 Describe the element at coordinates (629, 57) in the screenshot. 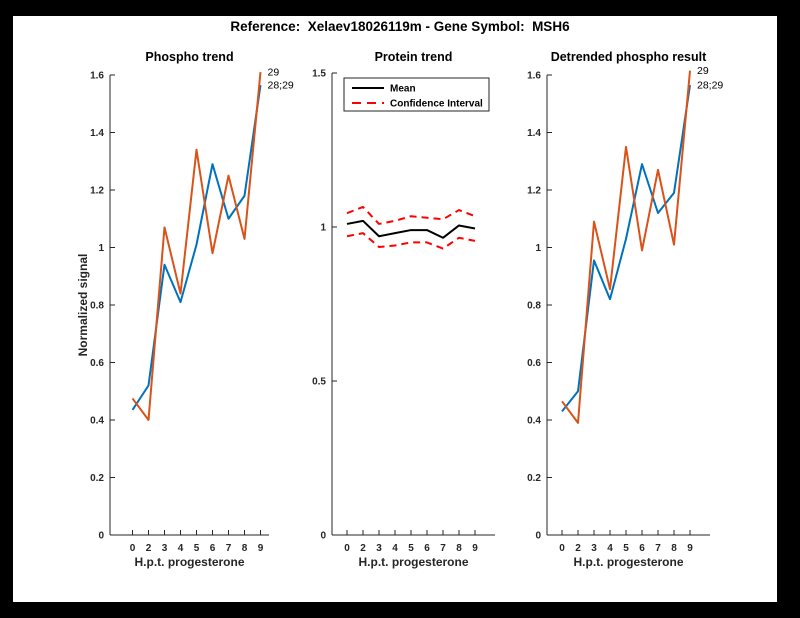

I see `chart-title: Detrended phospho result` at that location.